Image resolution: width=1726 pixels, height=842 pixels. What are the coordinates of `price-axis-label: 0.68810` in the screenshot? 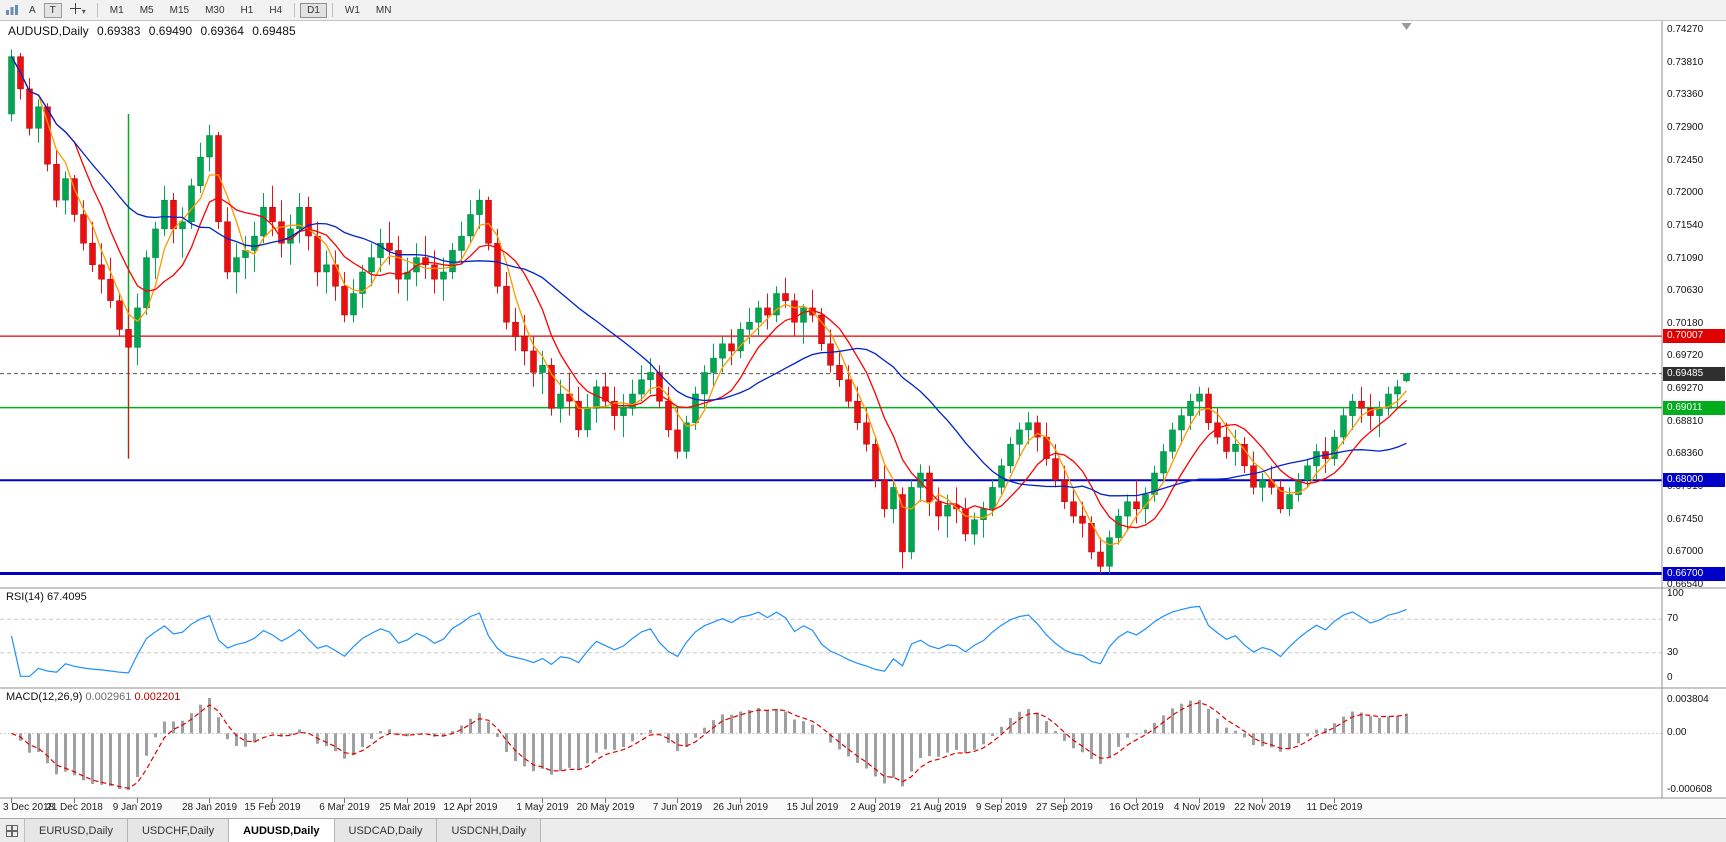 It's located at (1685, 421).